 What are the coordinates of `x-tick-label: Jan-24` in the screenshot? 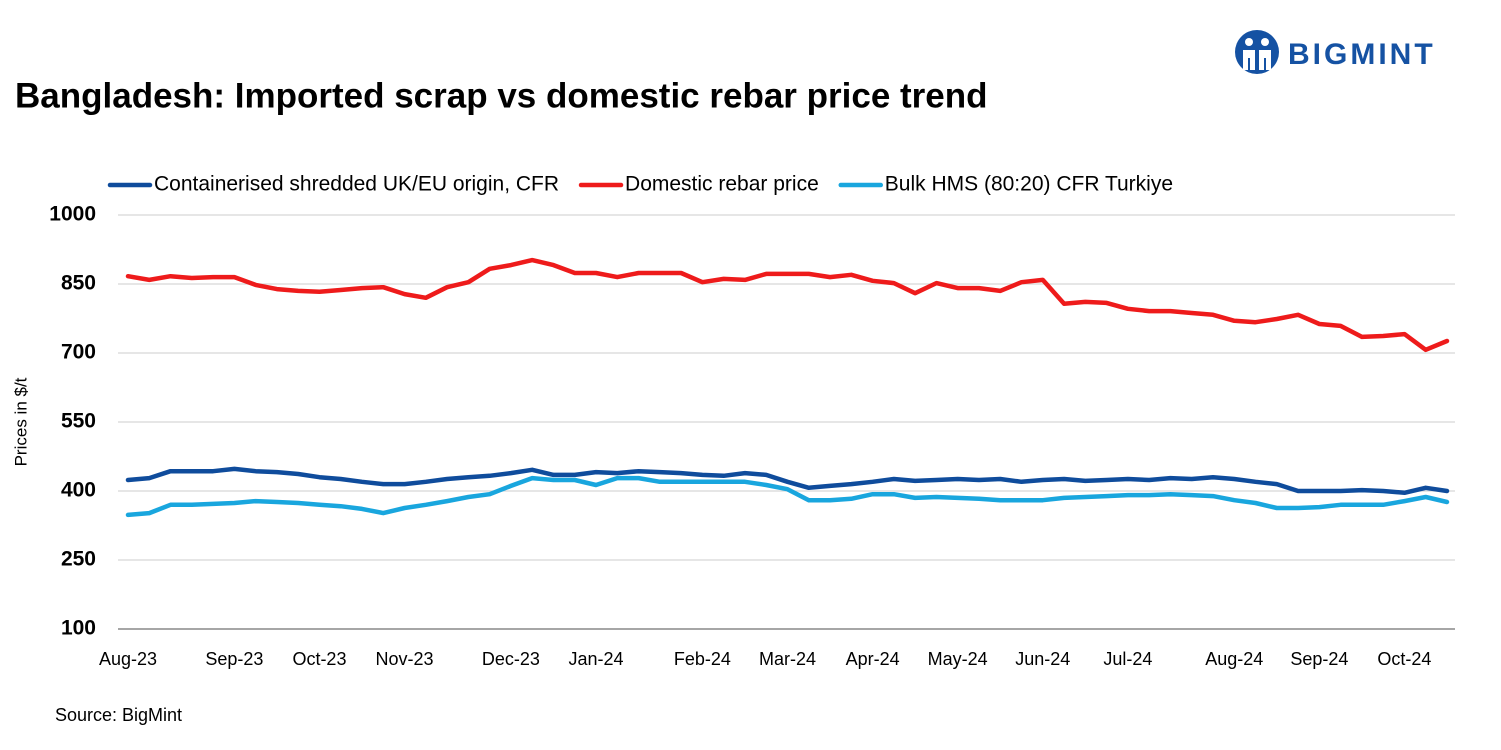 It's located at (596, 659).